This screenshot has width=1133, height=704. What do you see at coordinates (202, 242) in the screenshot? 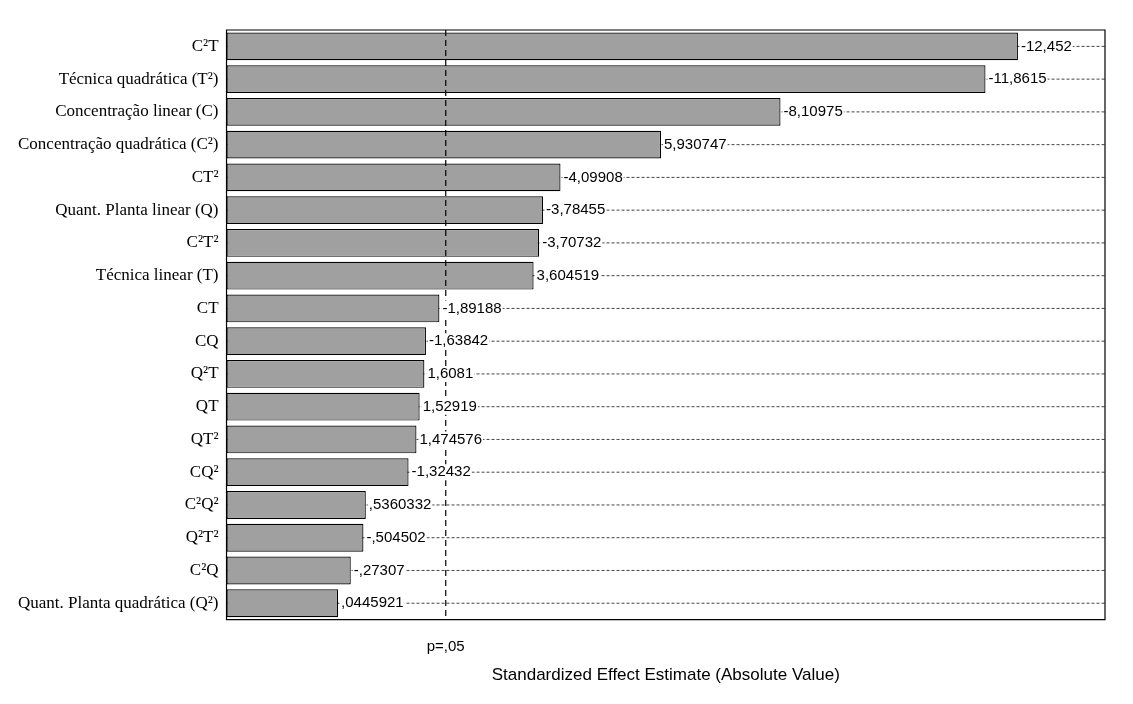
I see `y-tick-label: C²T²` at bounding box center [202, 242].